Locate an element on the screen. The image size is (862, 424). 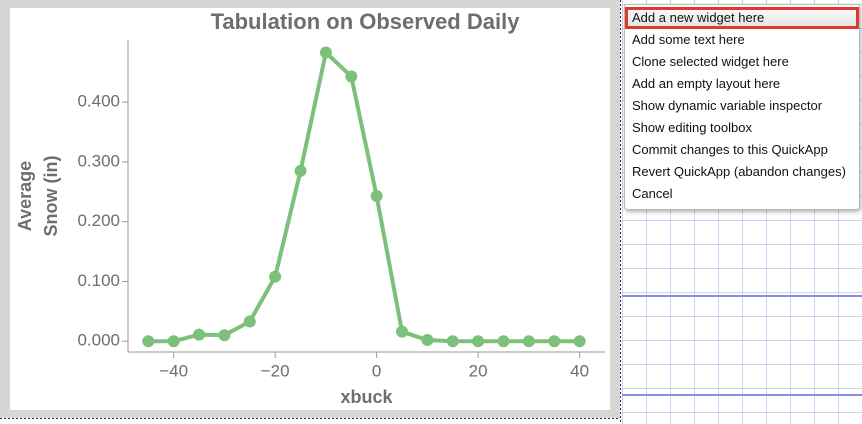
menu-item: Cancel is located at coordinates (652, 193).